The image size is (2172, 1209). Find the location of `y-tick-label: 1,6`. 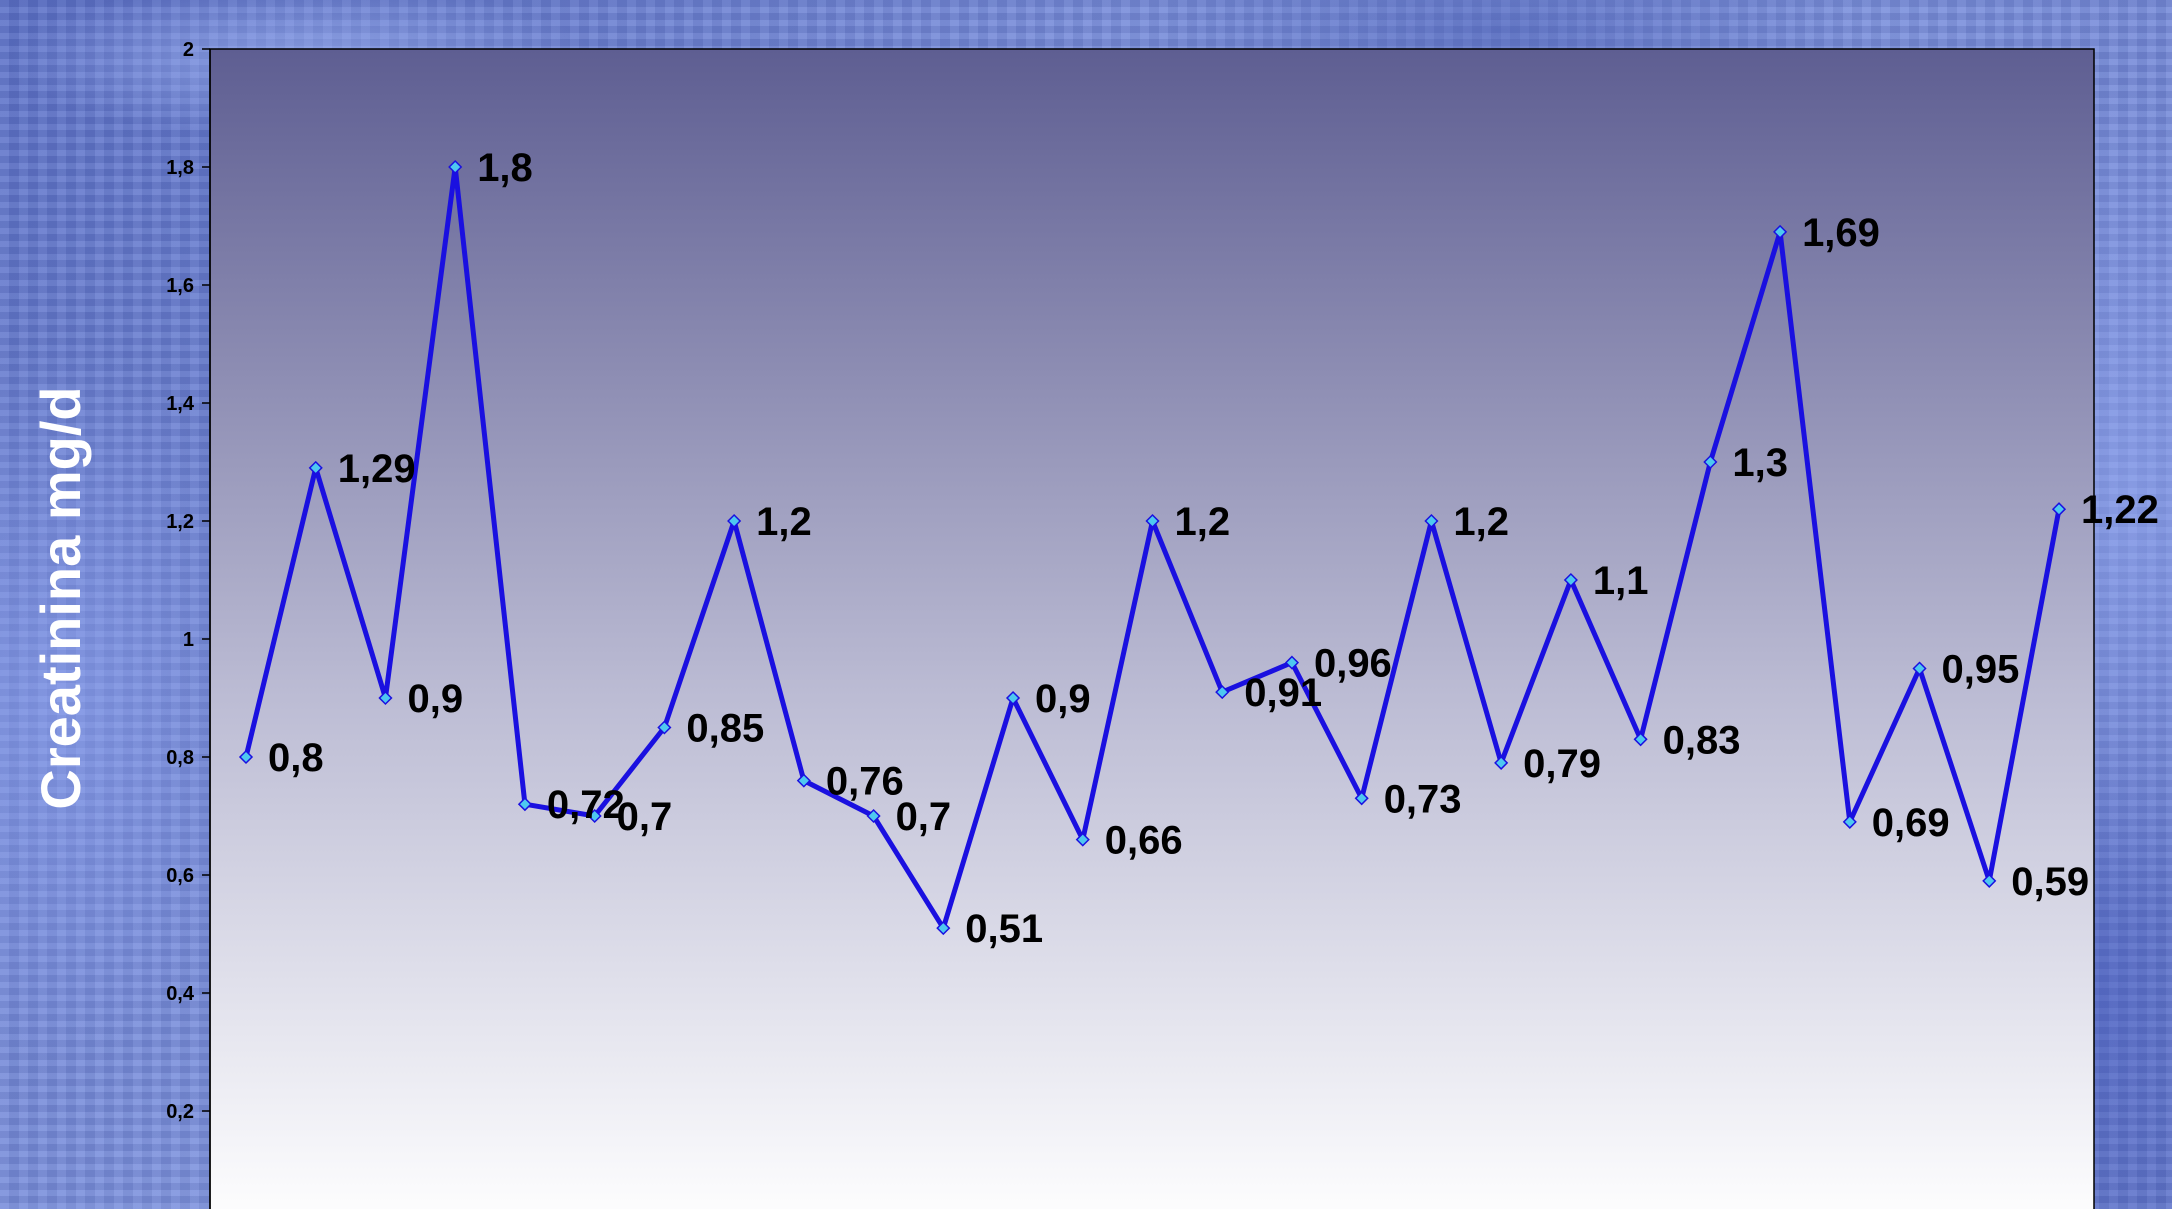

y-tick-label: 1,6 is located at coordinates (180, 286).